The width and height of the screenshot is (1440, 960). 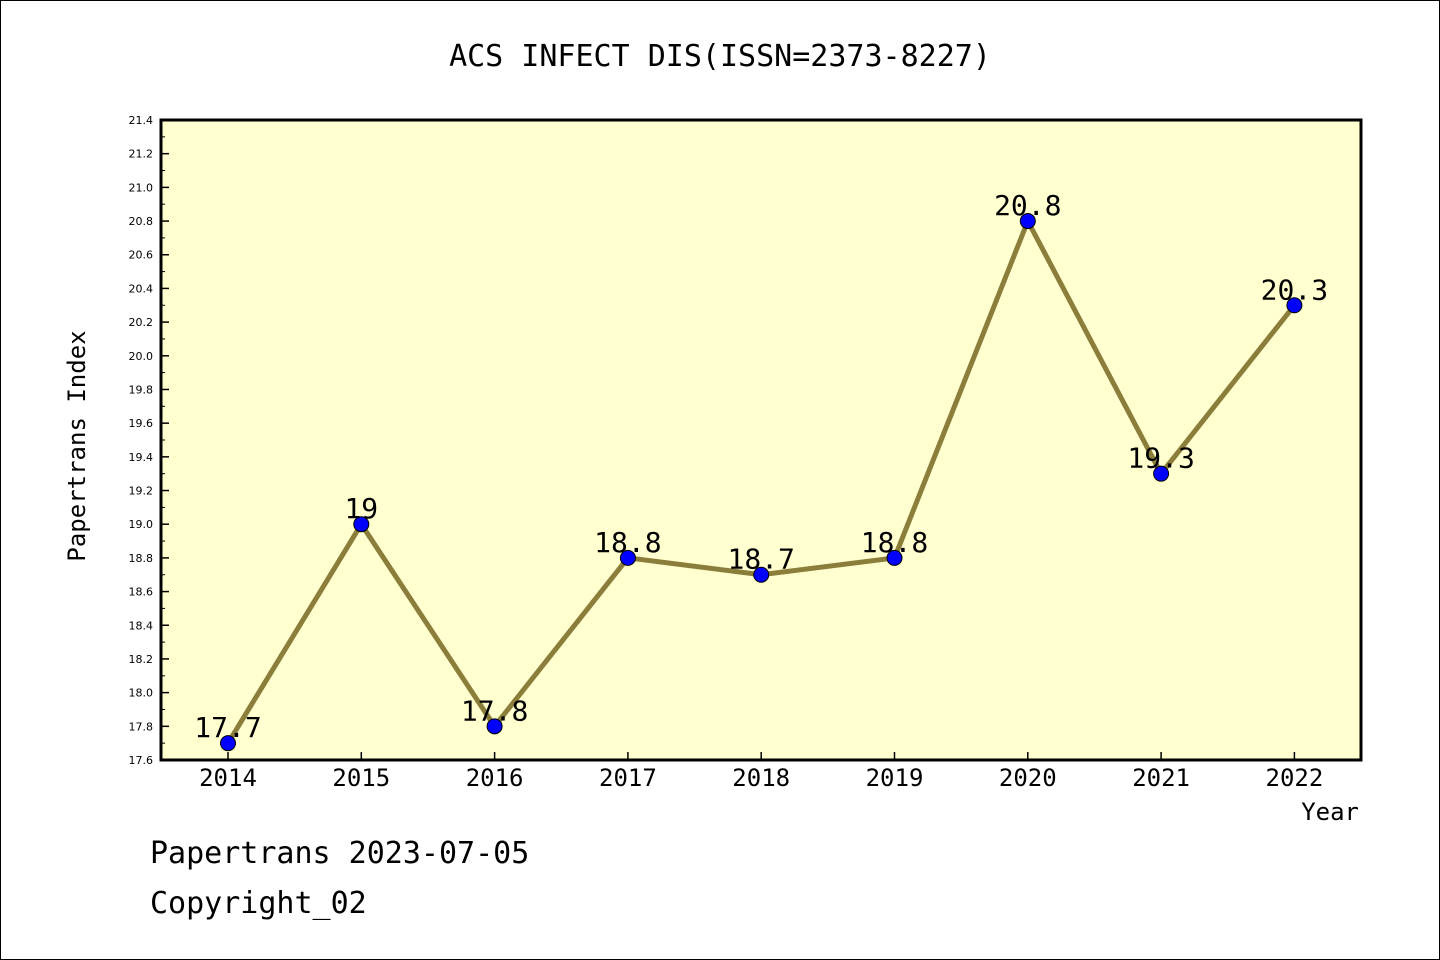 What do you see at coordinates (340, 853) in the screenshot?
I see `footer-date: Papertrans 2023-07-05` at bounding box center [340, 853].